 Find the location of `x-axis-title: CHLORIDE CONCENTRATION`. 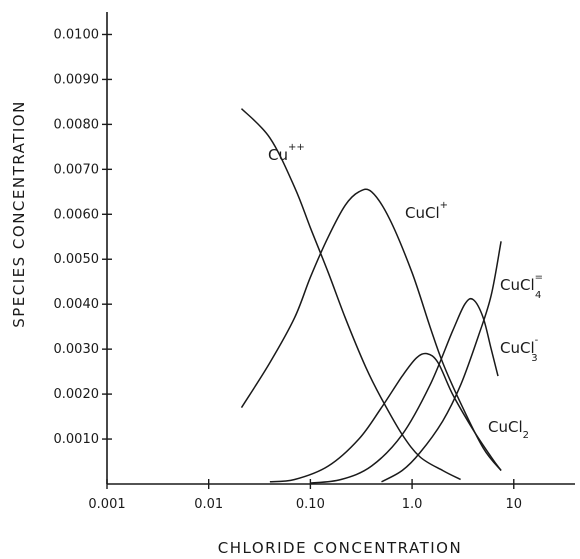

x-axis-title: CHLORIDE CONCENTRATION is located at coordinates (340, 548).